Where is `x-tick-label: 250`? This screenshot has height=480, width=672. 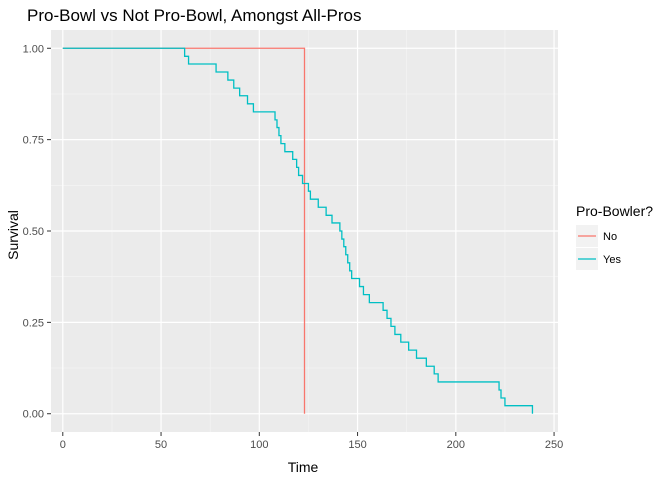 x-tick-label: 250 is located at coordinates (554, 445).